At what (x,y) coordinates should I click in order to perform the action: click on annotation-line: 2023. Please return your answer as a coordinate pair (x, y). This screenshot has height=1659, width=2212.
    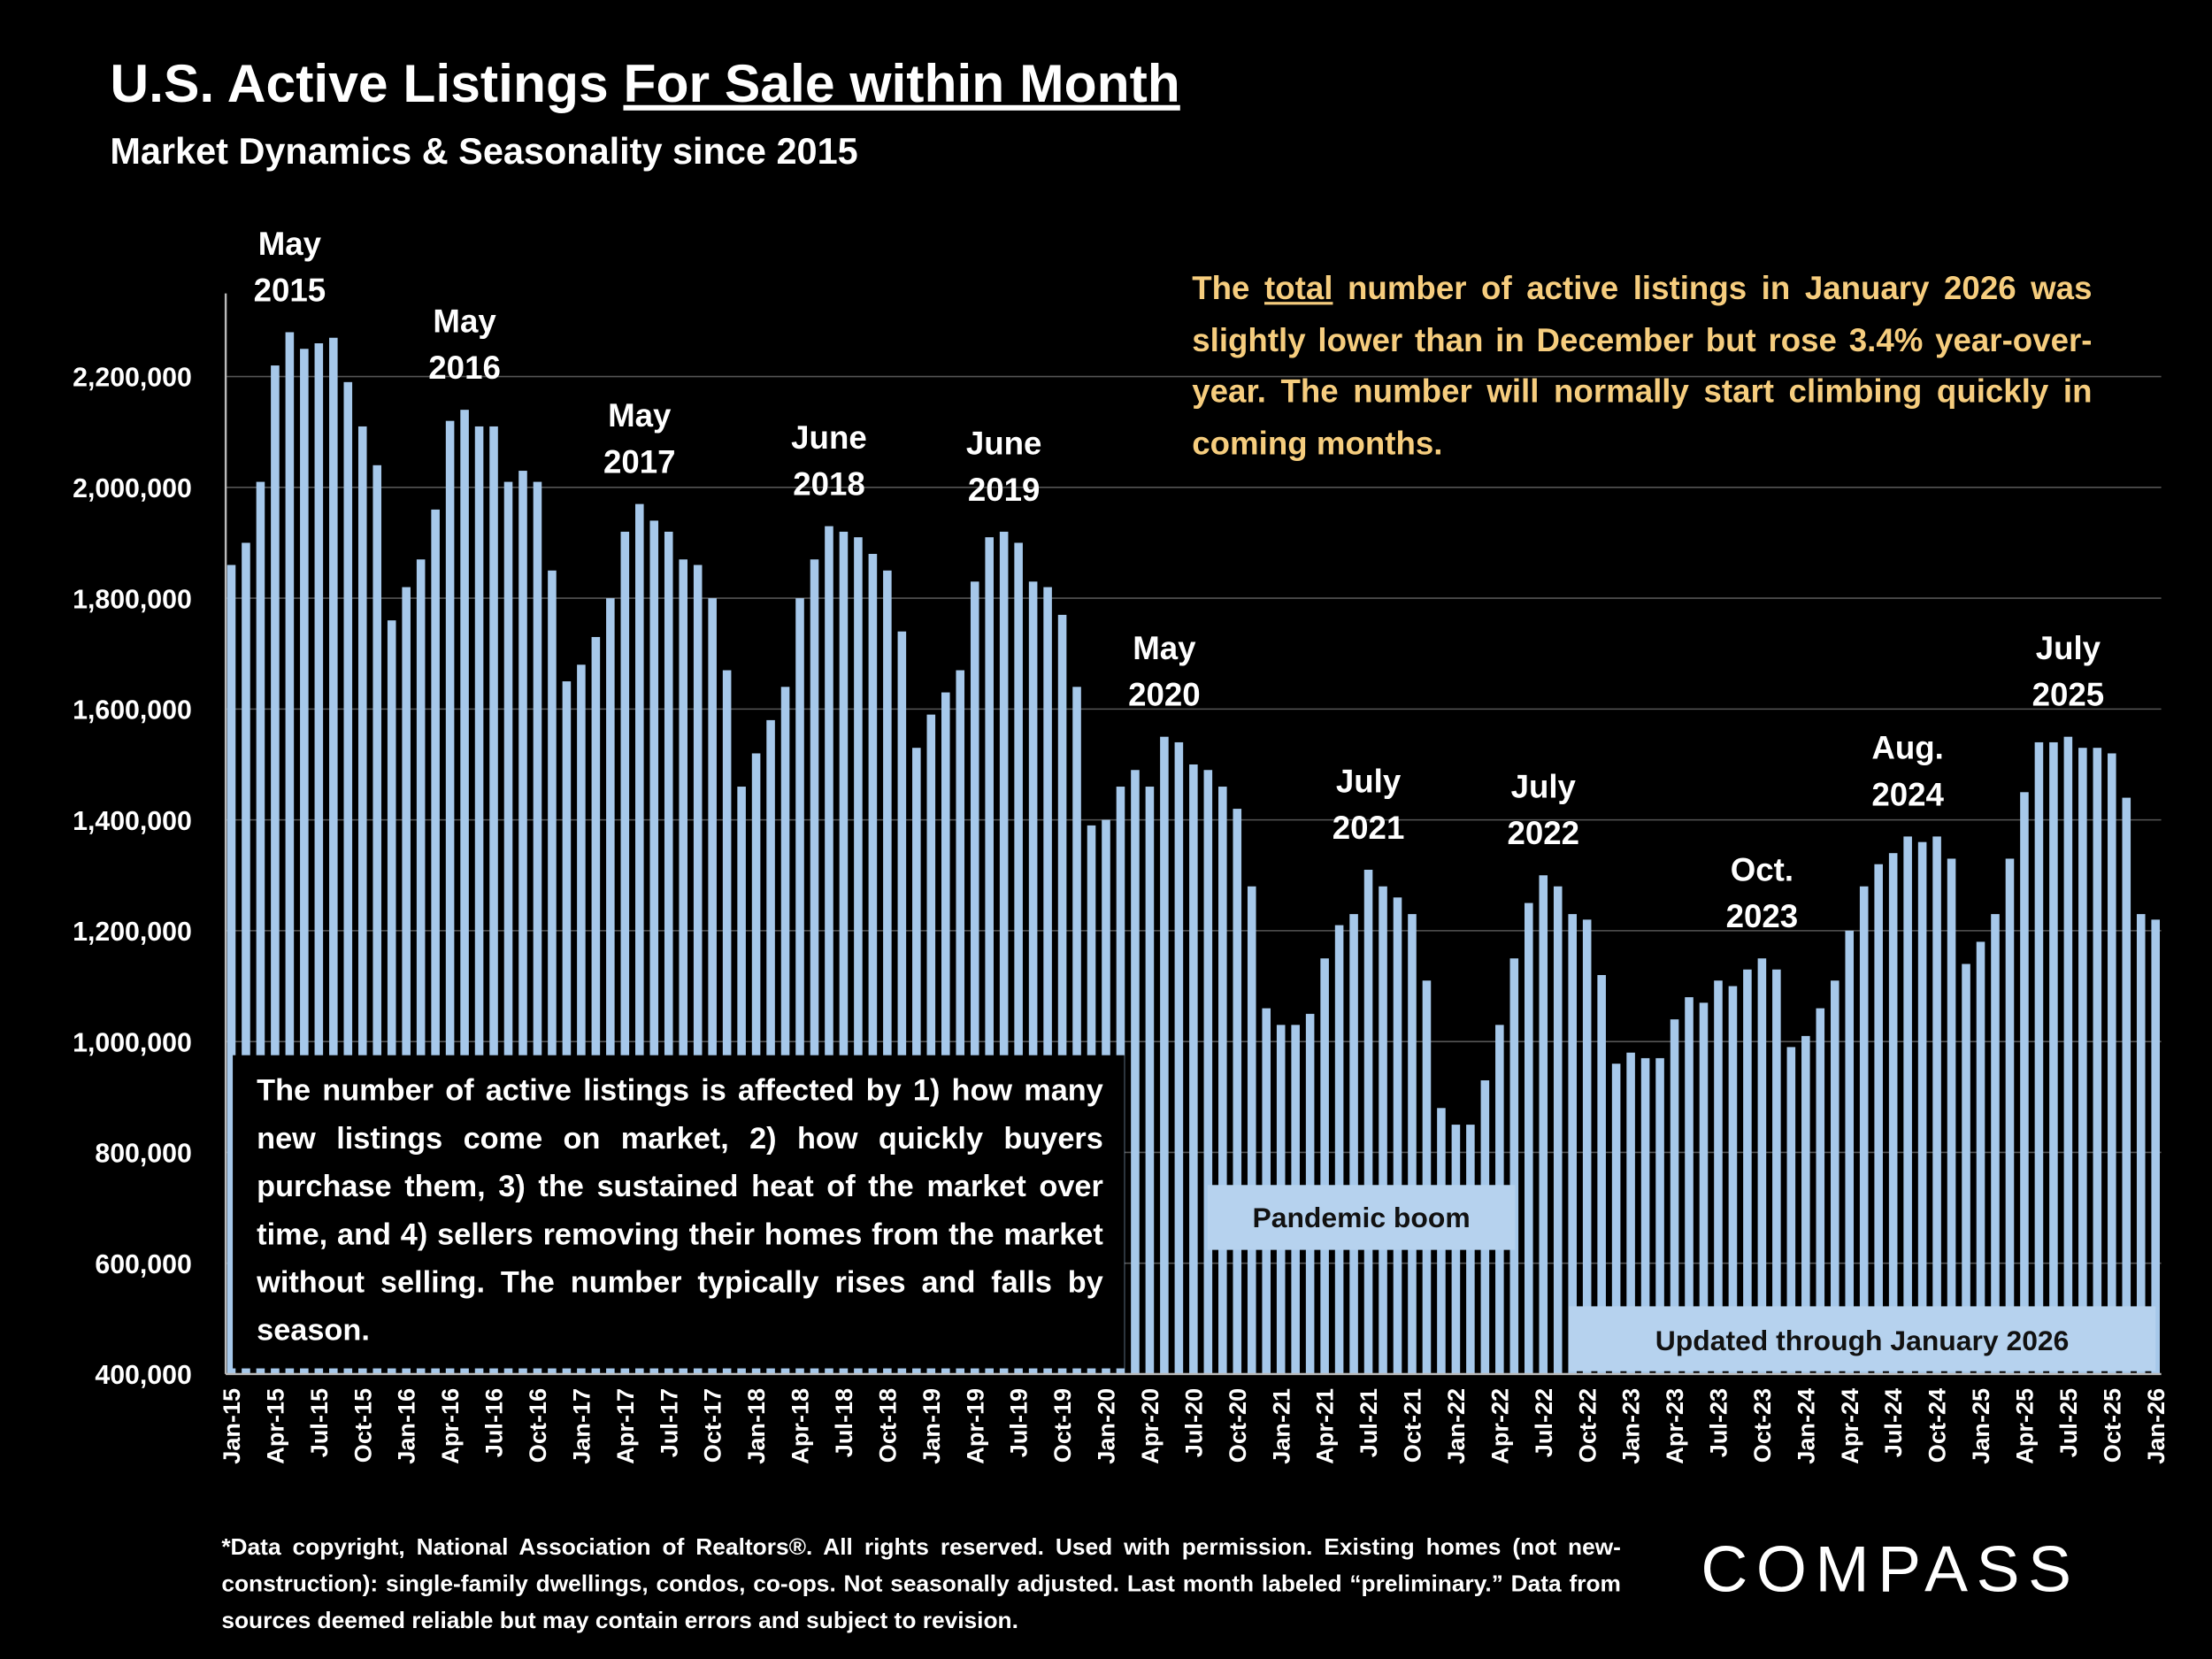
    Looking at the image, I should click on (1763, 916).